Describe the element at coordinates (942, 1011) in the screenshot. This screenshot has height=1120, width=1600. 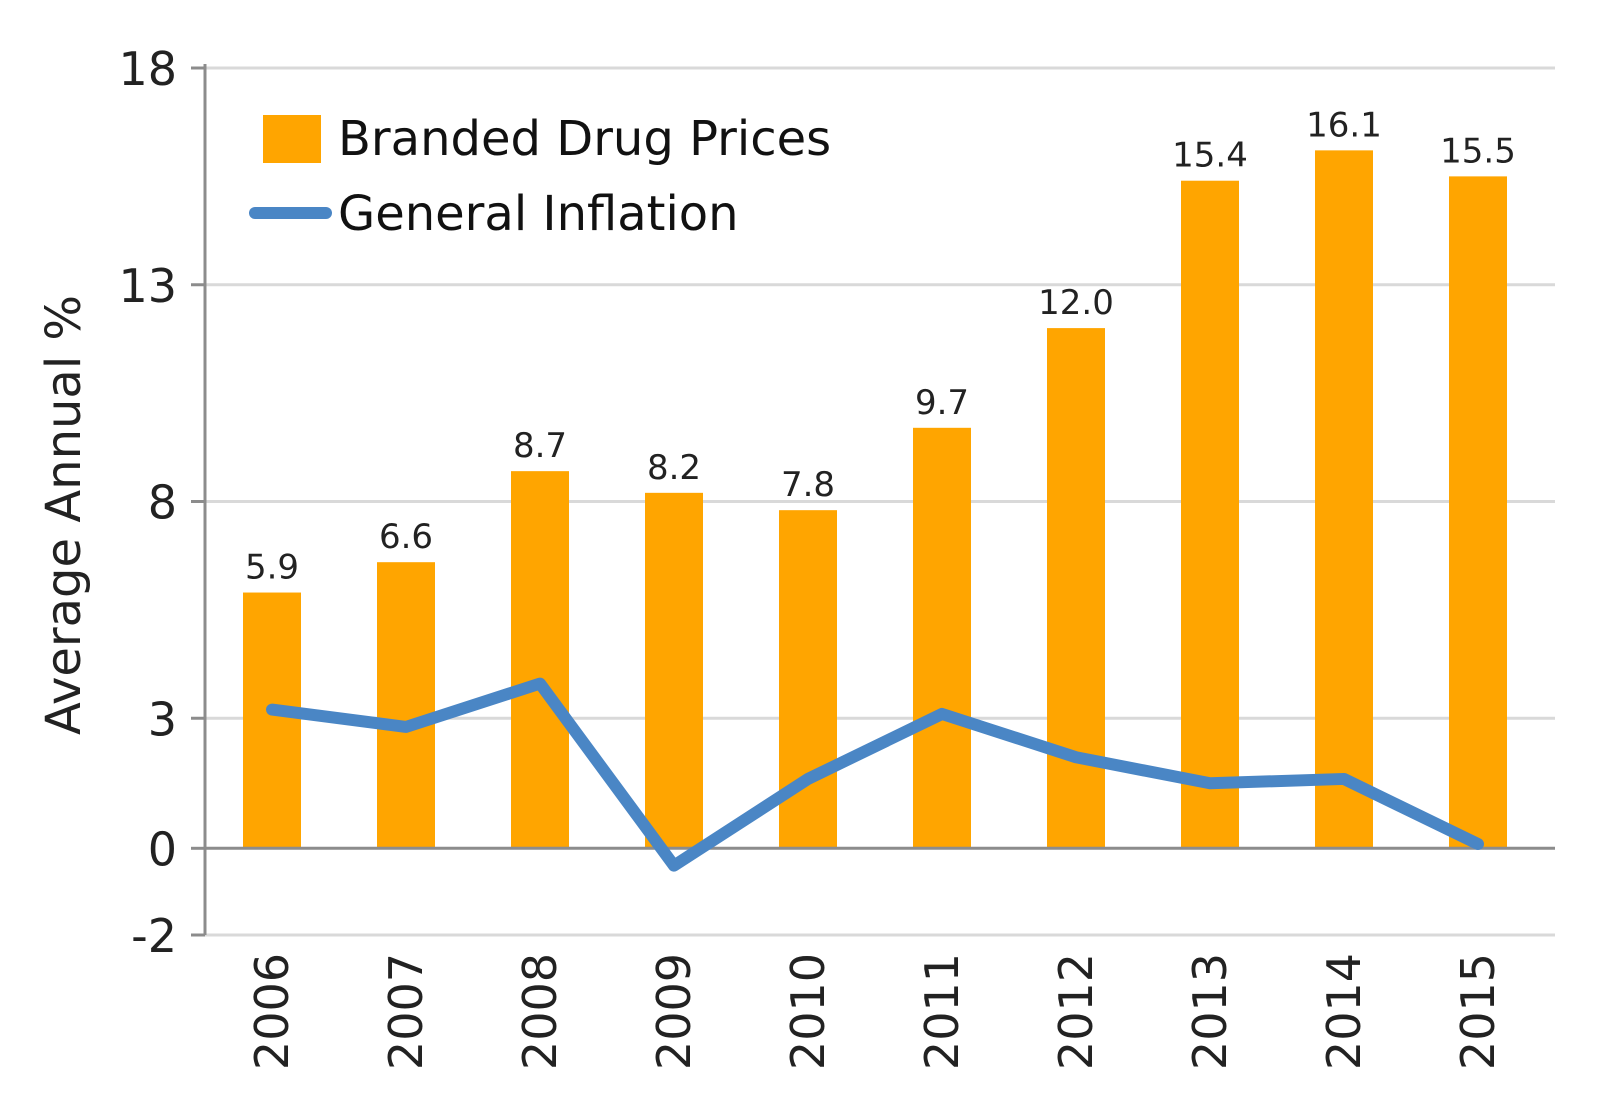
I see `x-tick-label: 2011` at that location.